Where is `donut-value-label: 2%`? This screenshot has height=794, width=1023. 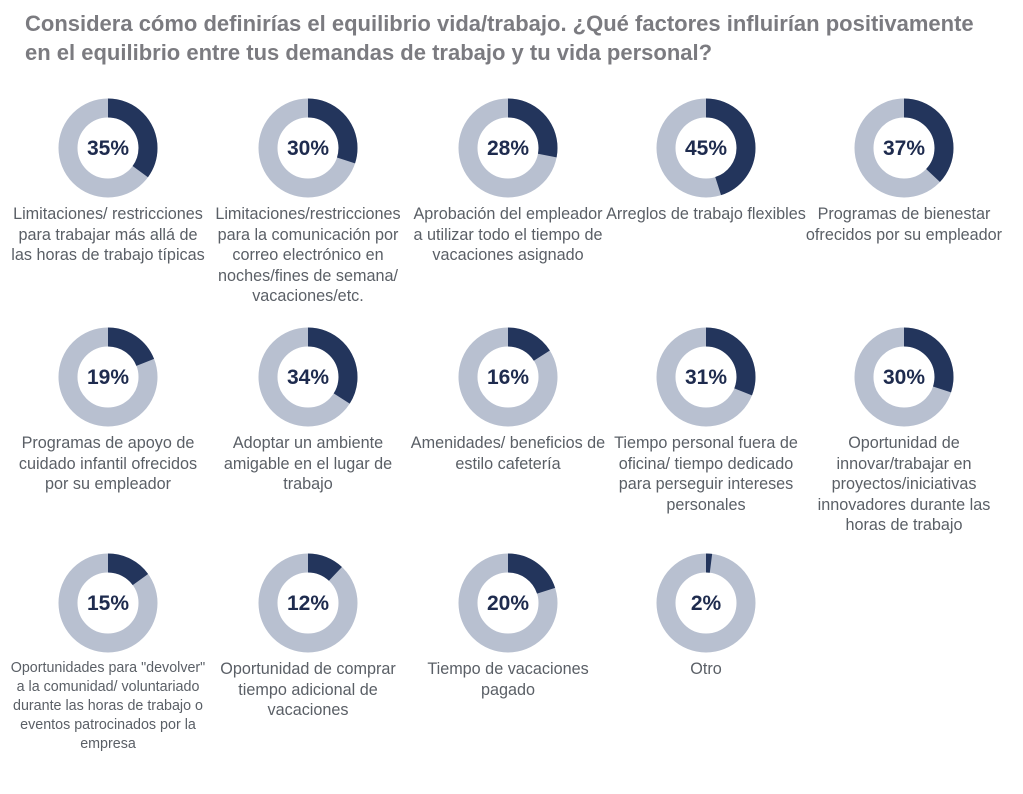
donut-value-label: 2% is located at coordinates (706, 603).